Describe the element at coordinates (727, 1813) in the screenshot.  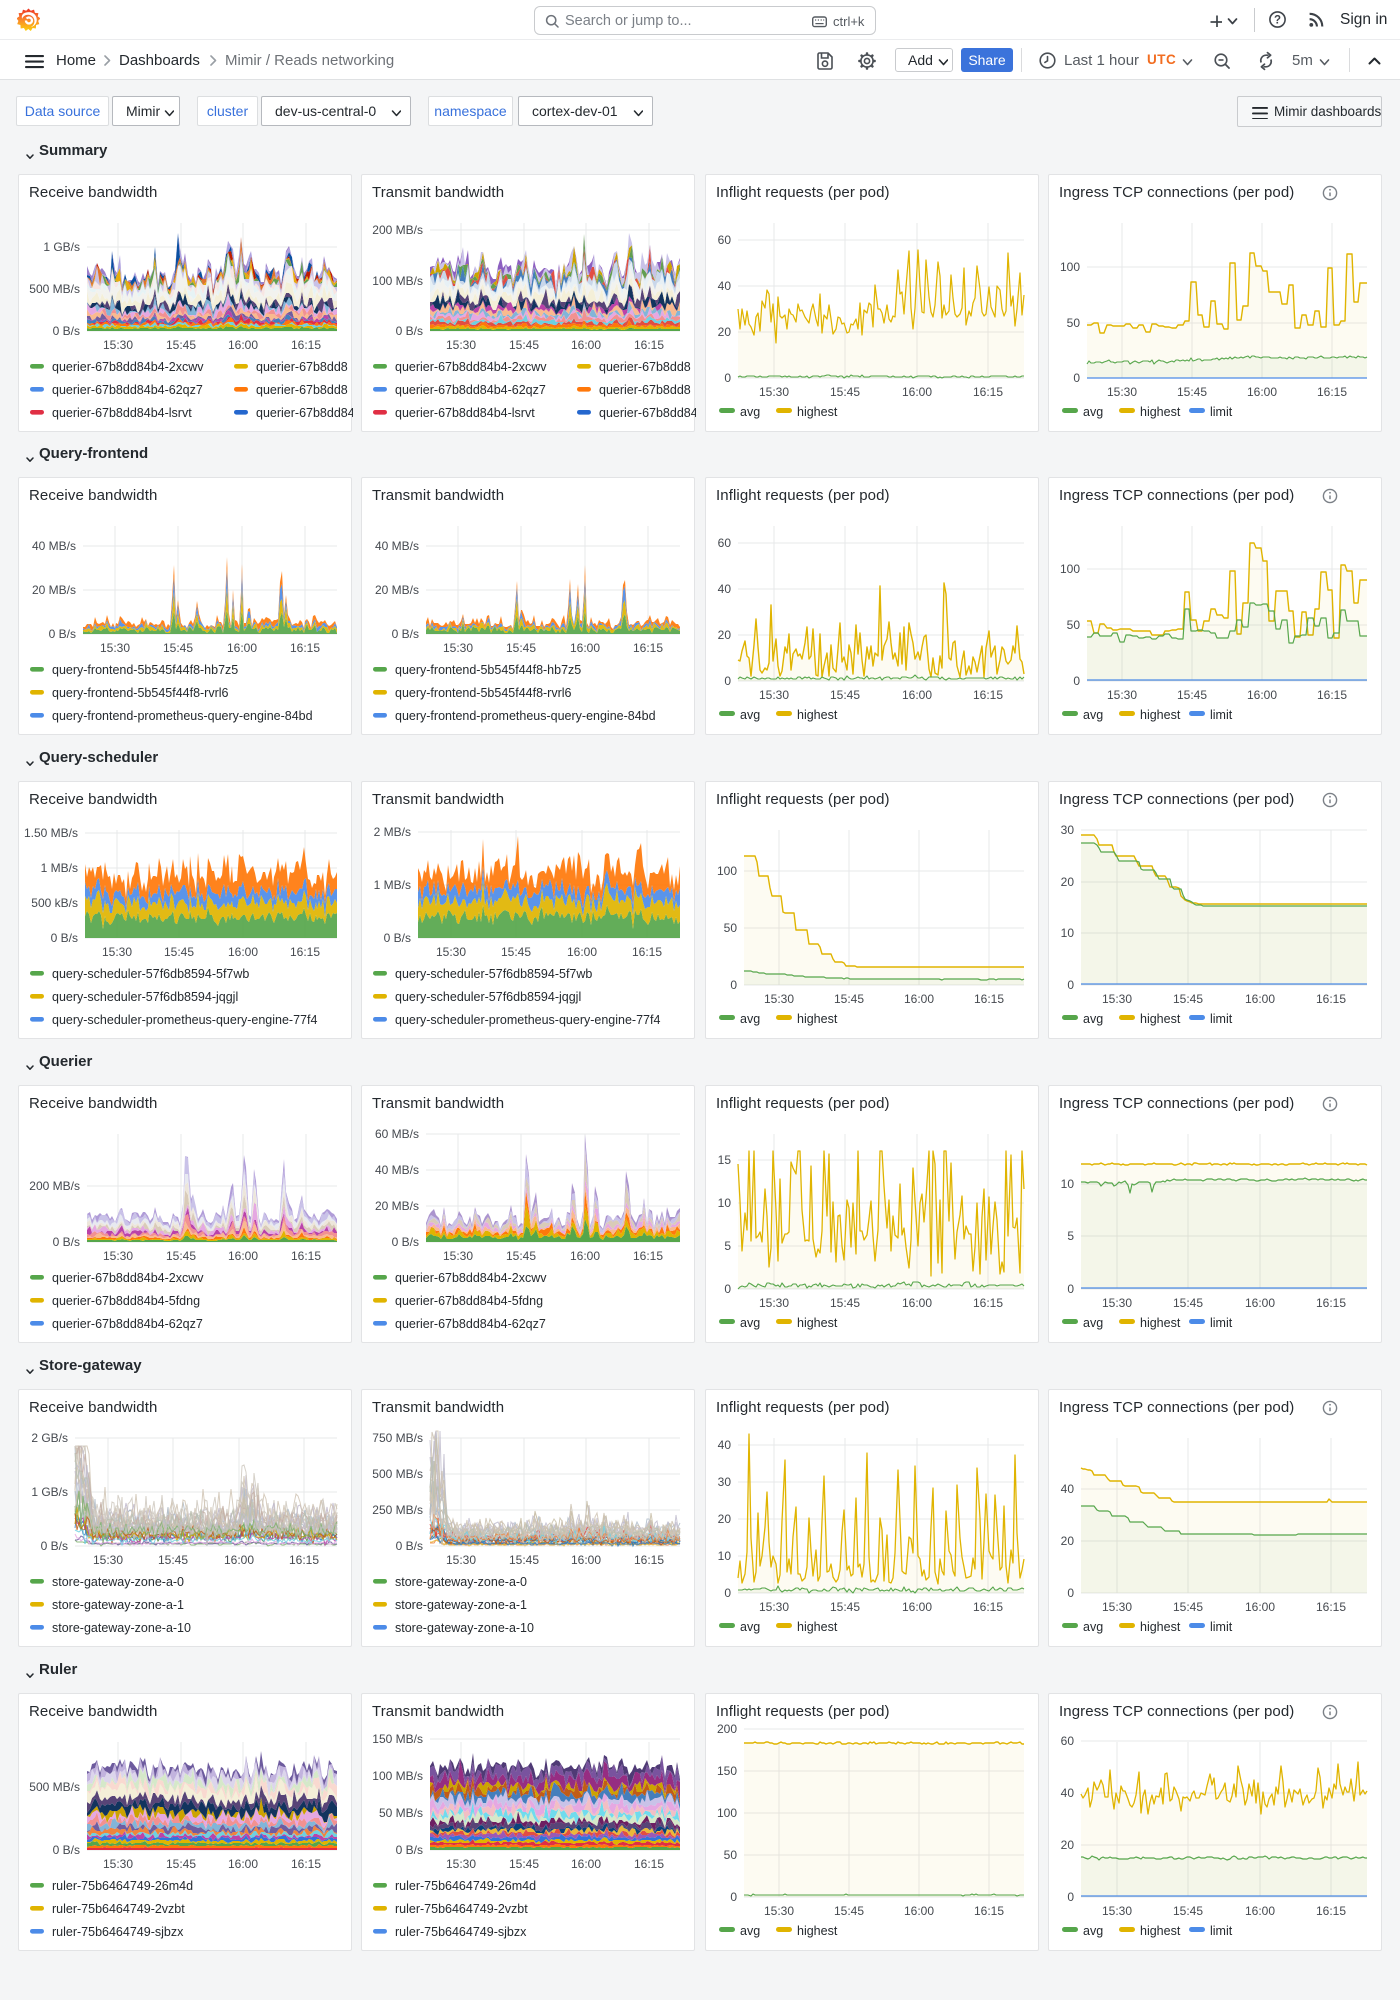
I see `svg-text: 100` at that location.